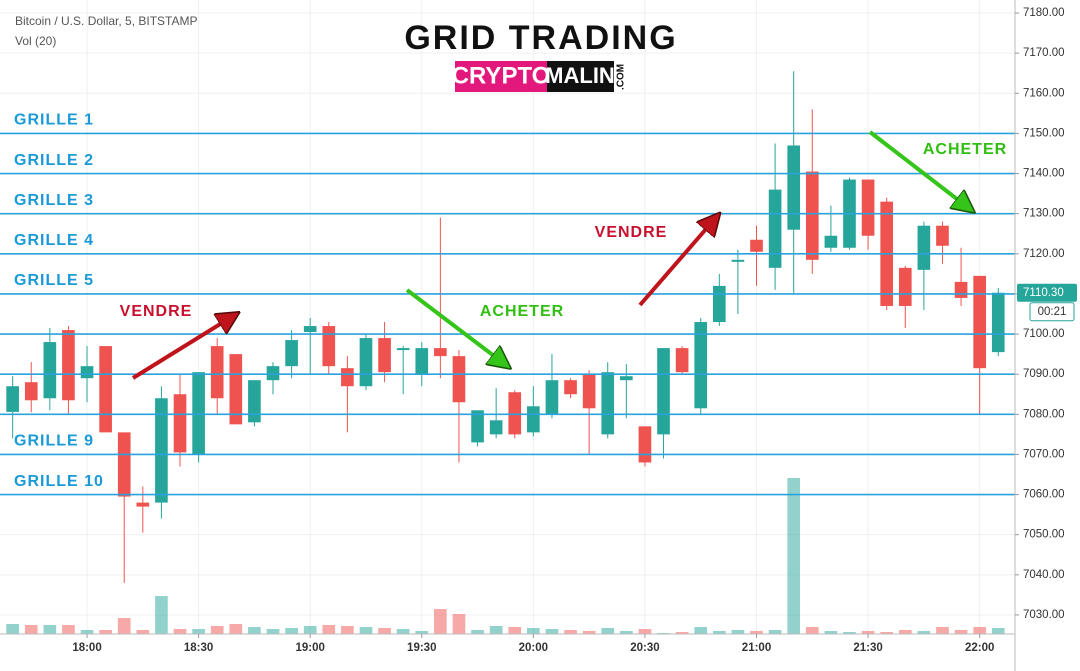 This screenshot has height=671, width=1080. I want to click on last-price-box, so click(1047, 292).